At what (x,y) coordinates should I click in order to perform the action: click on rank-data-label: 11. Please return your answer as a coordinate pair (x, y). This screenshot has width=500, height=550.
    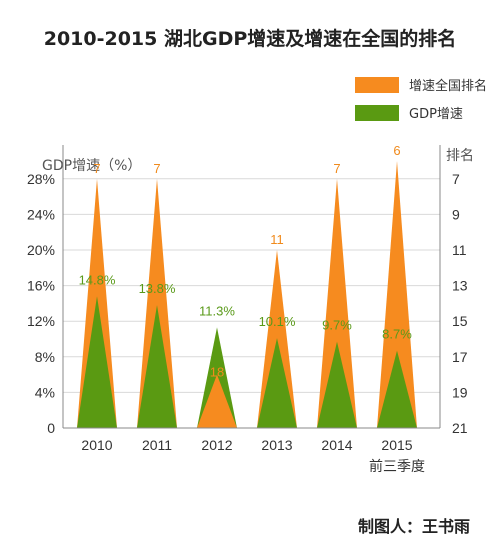
    Looking at the image, I should click on (277, 239).